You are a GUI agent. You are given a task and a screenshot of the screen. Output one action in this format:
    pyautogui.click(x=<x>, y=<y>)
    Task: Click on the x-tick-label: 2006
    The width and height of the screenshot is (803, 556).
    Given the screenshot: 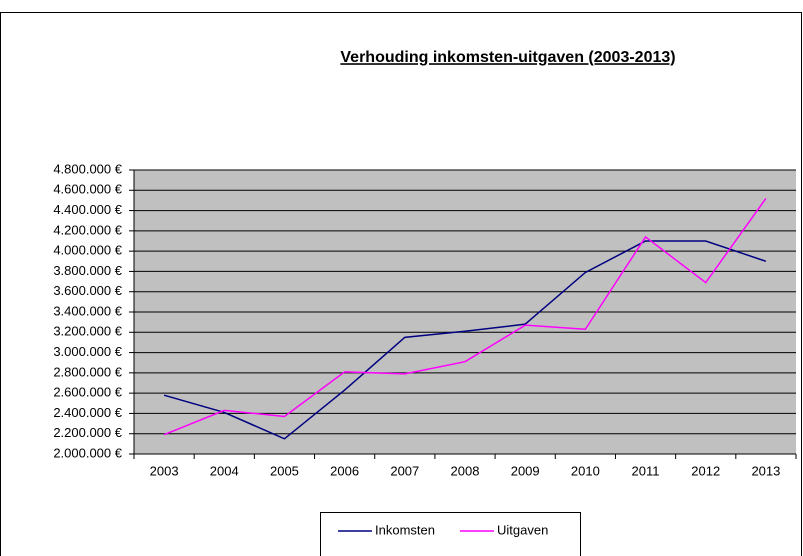 What is the action you would take?
    pyautogui.click(x=344, y=470)
    